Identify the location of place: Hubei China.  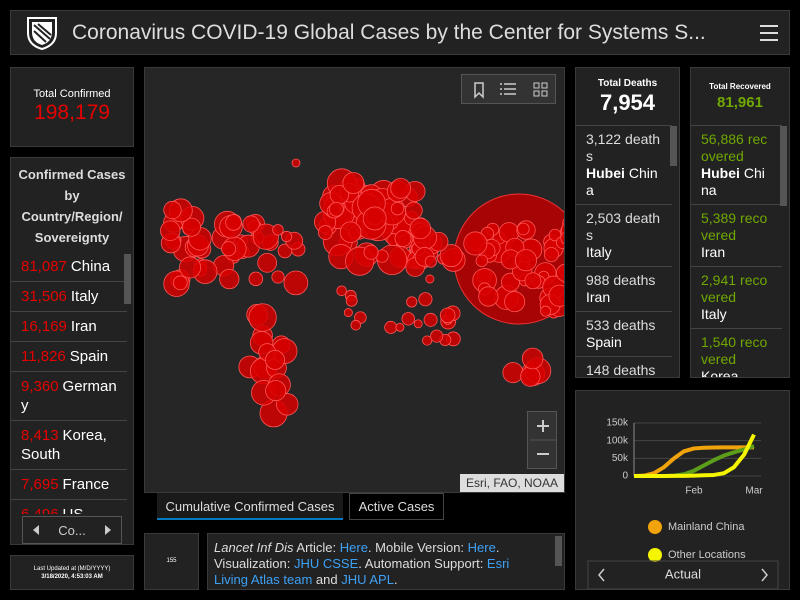
(624, 182).